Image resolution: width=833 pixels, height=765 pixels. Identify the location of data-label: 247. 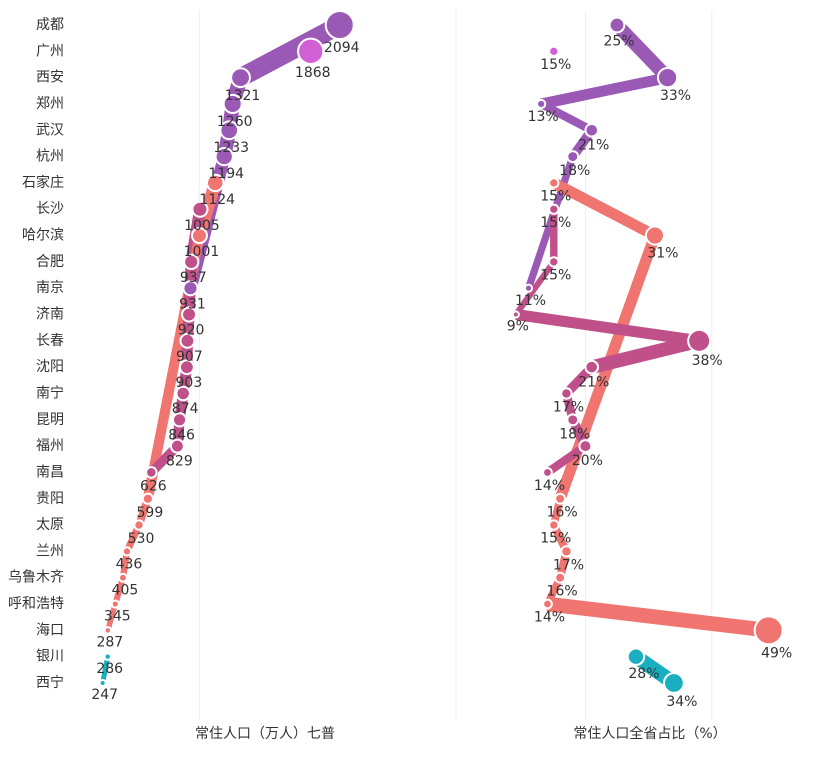
(104, 695).